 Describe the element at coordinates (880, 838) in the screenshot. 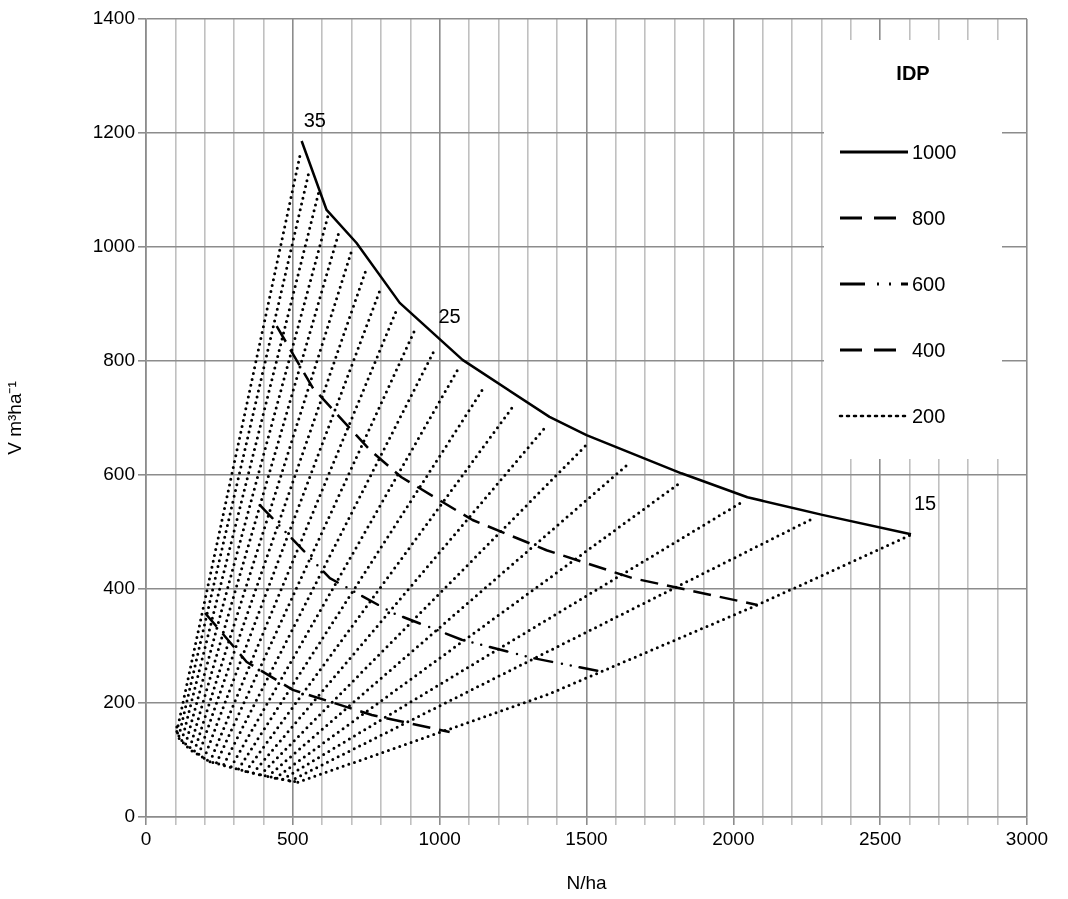

I see `x-tick-label: 2500` at that location.